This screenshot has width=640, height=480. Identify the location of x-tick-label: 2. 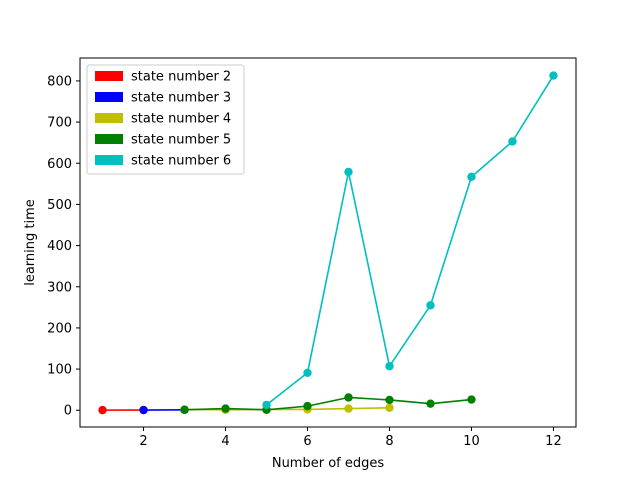
(143, 441).